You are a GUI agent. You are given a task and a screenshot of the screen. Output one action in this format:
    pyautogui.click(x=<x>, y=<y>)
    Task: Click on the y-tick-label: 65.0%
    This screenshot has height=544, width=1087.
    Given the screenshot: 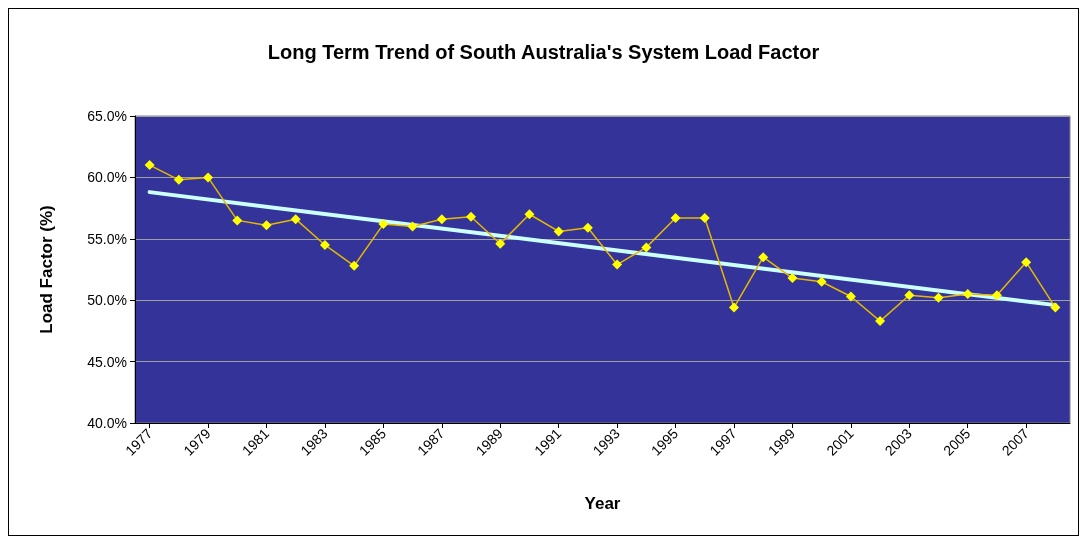 What is the action you would take?
    pyautogui.click(x=107, y=116)
    